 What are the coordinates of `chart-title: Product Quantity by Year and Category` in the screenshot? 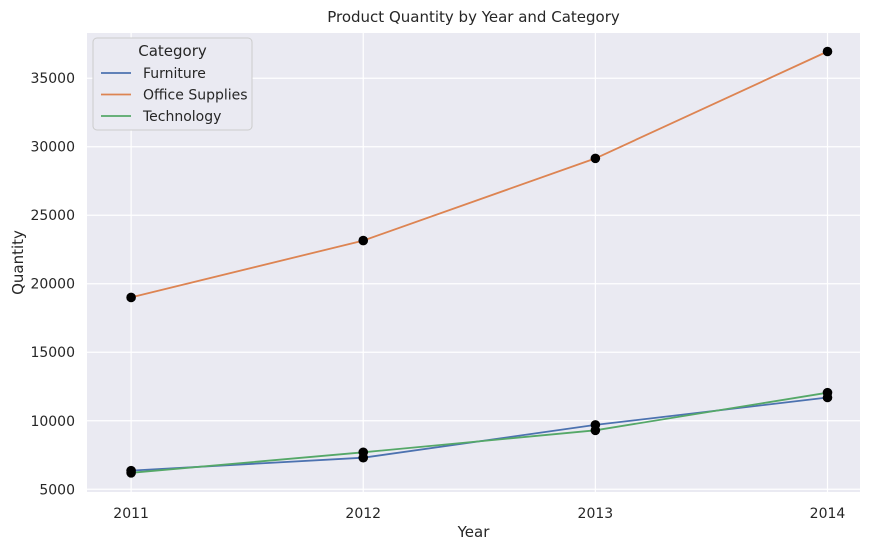 It's located at (473, 17).